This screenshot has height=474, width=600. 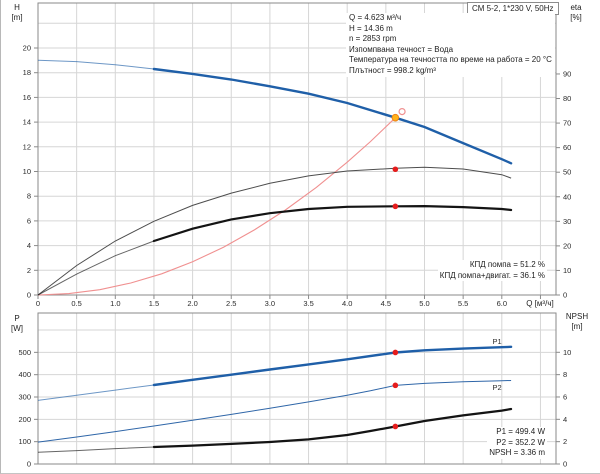 What do you see at coordinates (386, 303) in the screenshot?
I see `head-efficiency-chart-x-tick: 4.5` at bounding box center [386, 303].